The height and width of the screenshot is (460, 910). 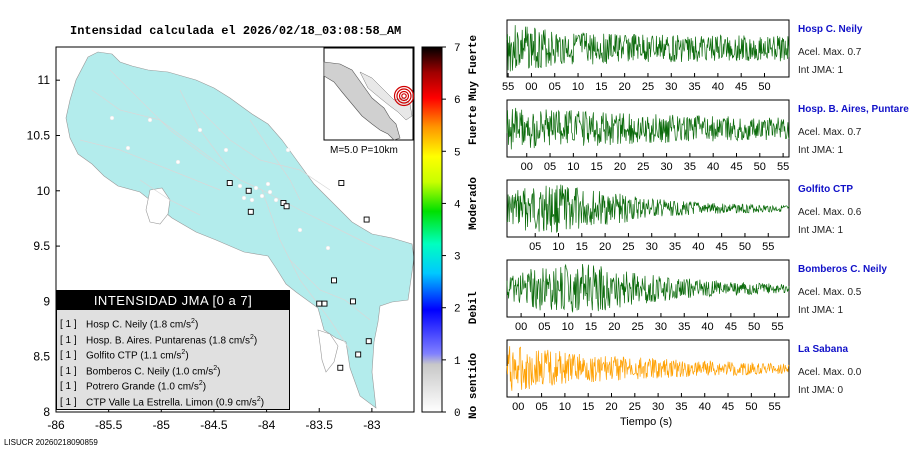 I want to click on inset-label: M=5.0 P=10km, so click(x=364, y=150).